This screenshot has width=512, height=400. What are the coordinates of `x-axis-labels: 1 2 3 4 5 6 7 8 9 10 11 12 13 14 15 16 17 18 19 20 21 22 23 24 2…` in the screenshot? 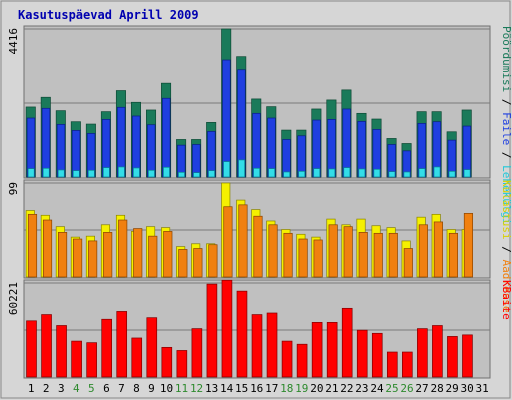 It's located at (258, 388).